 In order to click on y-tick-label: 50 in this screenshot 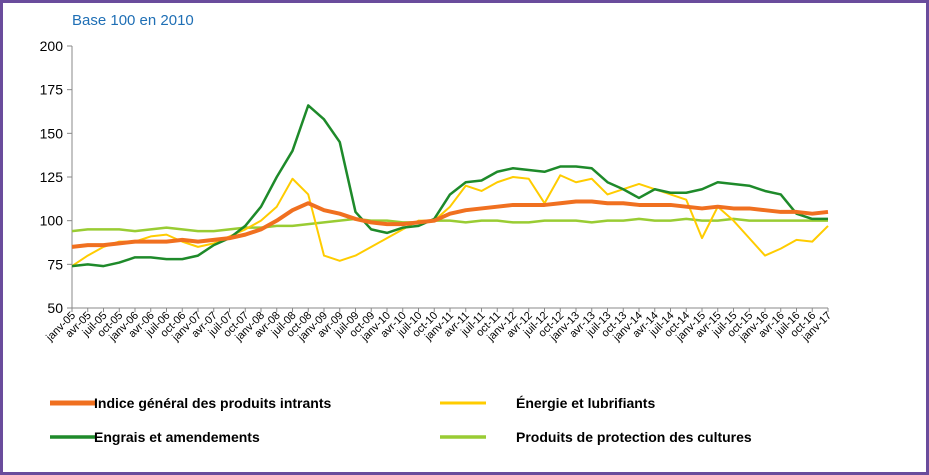, I will do `click(55, 308)`.